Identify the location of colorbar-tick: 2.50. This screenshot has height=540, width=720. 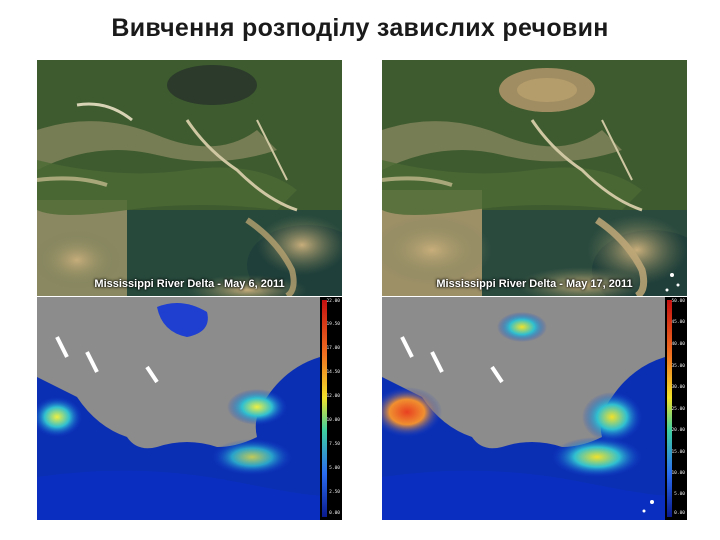
(334, 492).